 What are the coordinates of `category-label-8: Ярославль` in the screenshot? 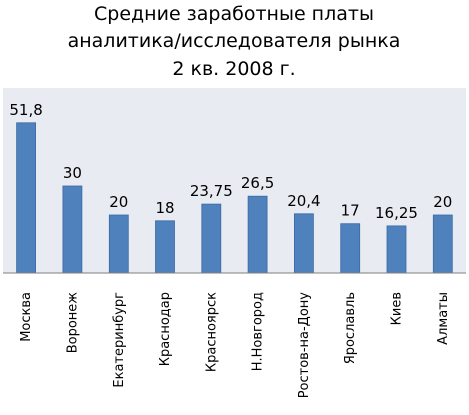 It's located at (350, 328).